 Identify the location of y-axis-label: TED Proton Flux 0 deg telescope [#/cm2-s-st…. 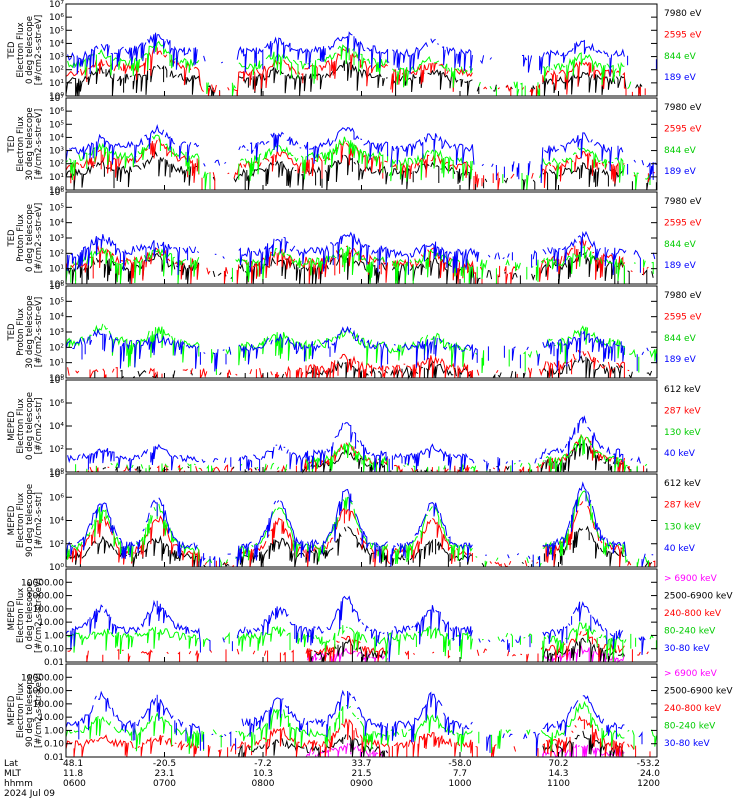
(25, 238).